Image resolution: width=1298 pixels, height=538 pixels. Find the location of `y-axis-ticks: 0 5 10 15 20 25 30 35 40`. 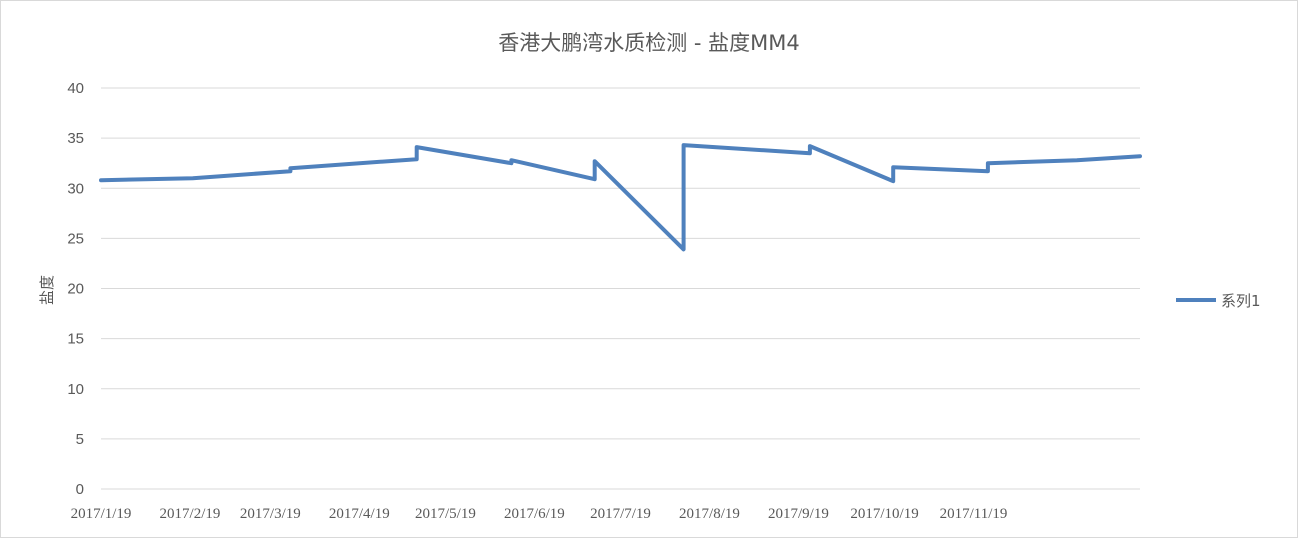

y-axis-ticks: 0 5 10 15 20 25 30 35 40 is located at coordinates (75, 289).